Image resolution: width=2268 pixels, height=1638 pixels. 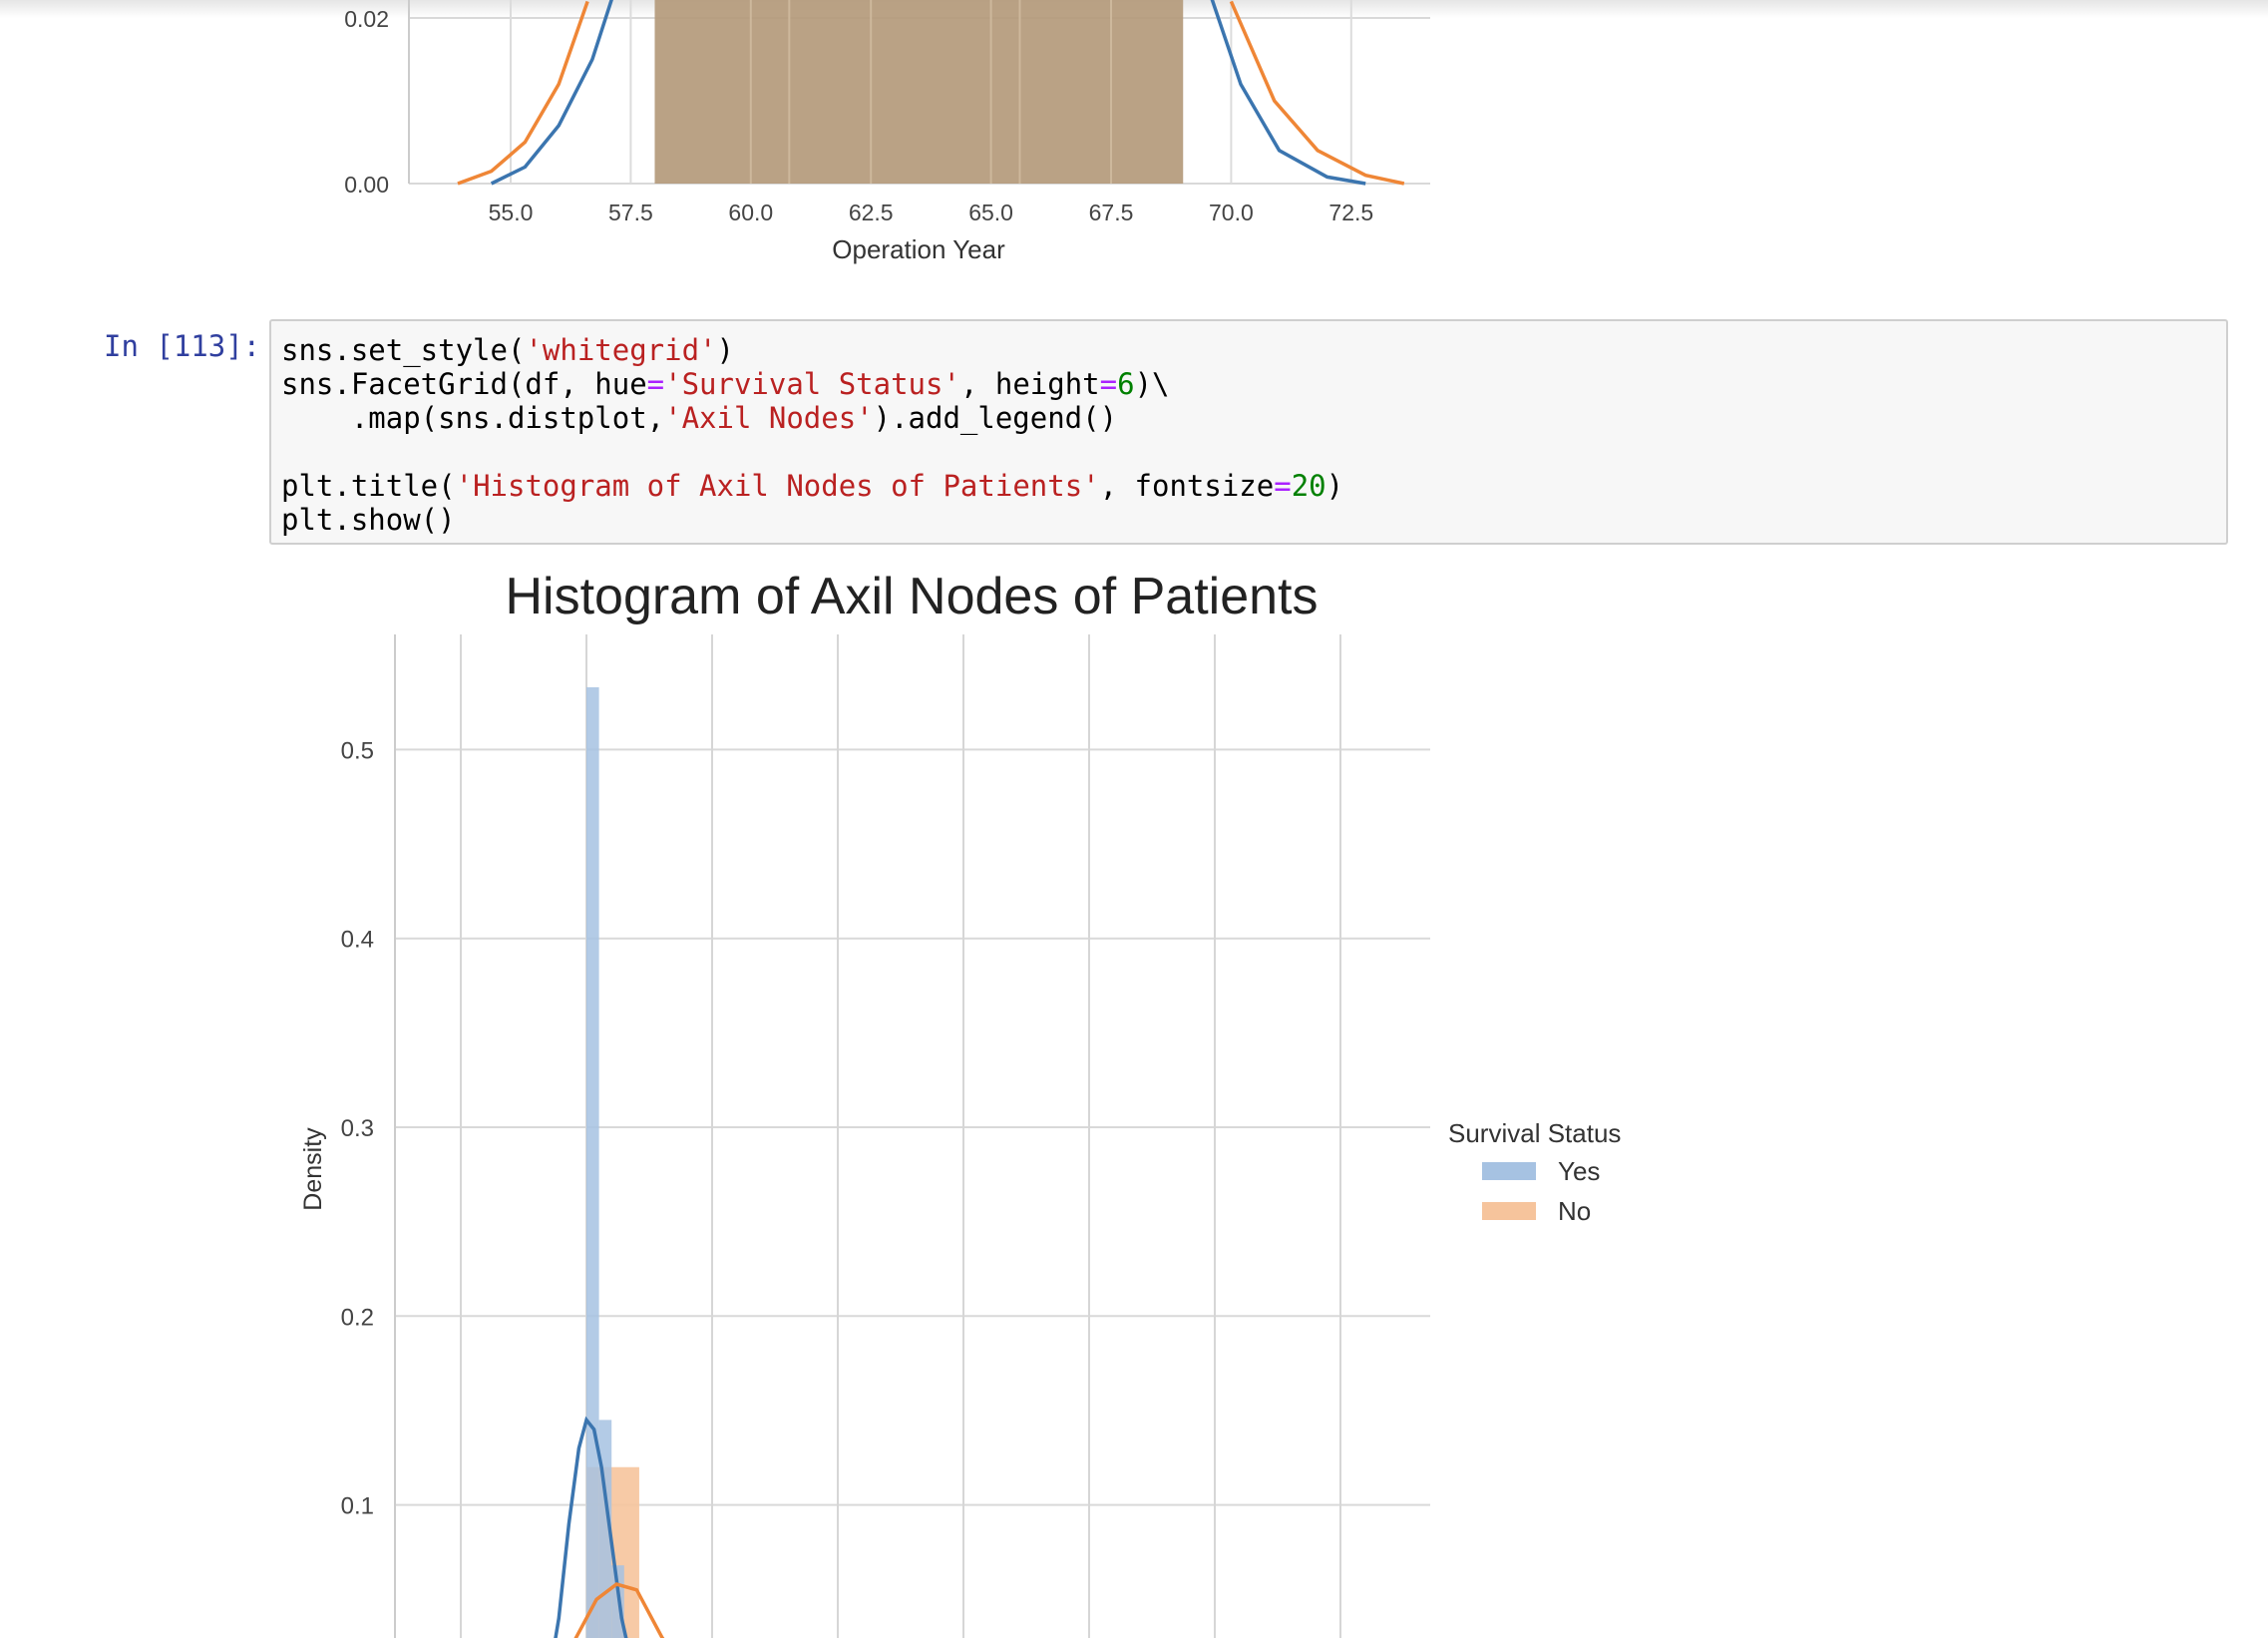 What do you see at coordinates (473, 418) in the screenshot?
I see `code-token: .map(sns.distplot,` at bounding box center [473, 418].